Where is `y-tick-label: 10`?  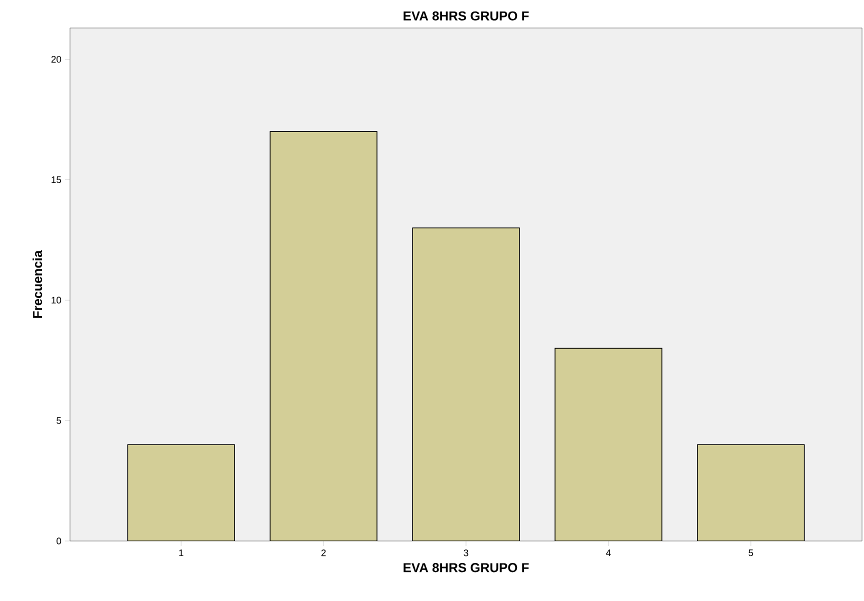
y-tick-label: 10 is located at coordinates (57, 300).